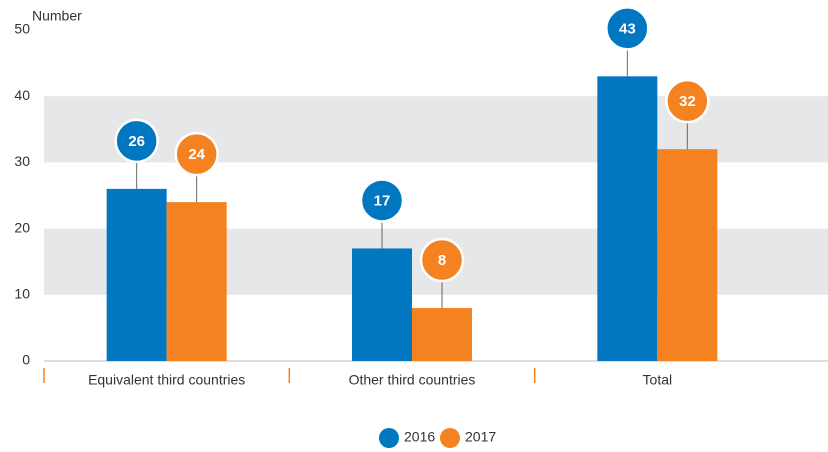 This screenshot has height=452, width=828. I want to click on y-tick-label: 40, so click(22, 95).